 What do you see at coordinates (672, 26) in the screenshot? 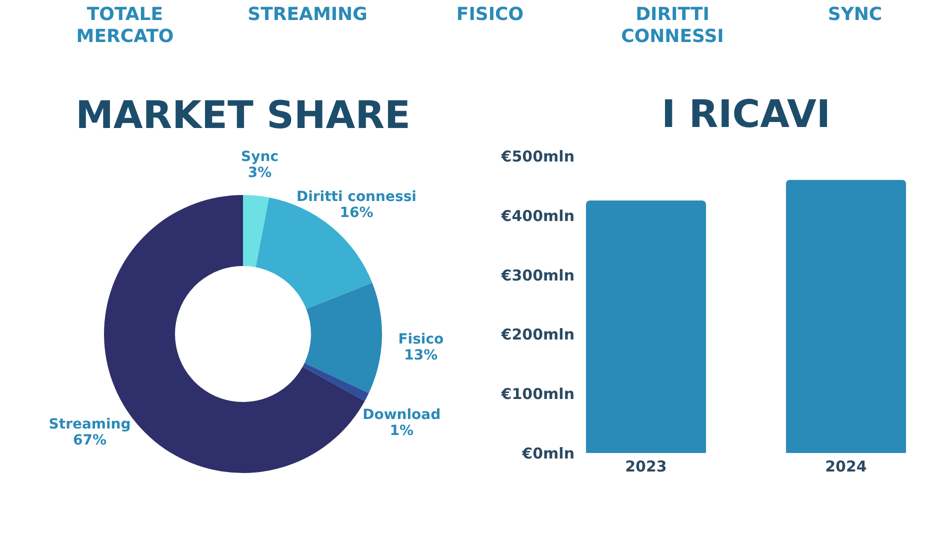
I see `text: DIRITTI CONNESSI` at bounding box center [672, 26].